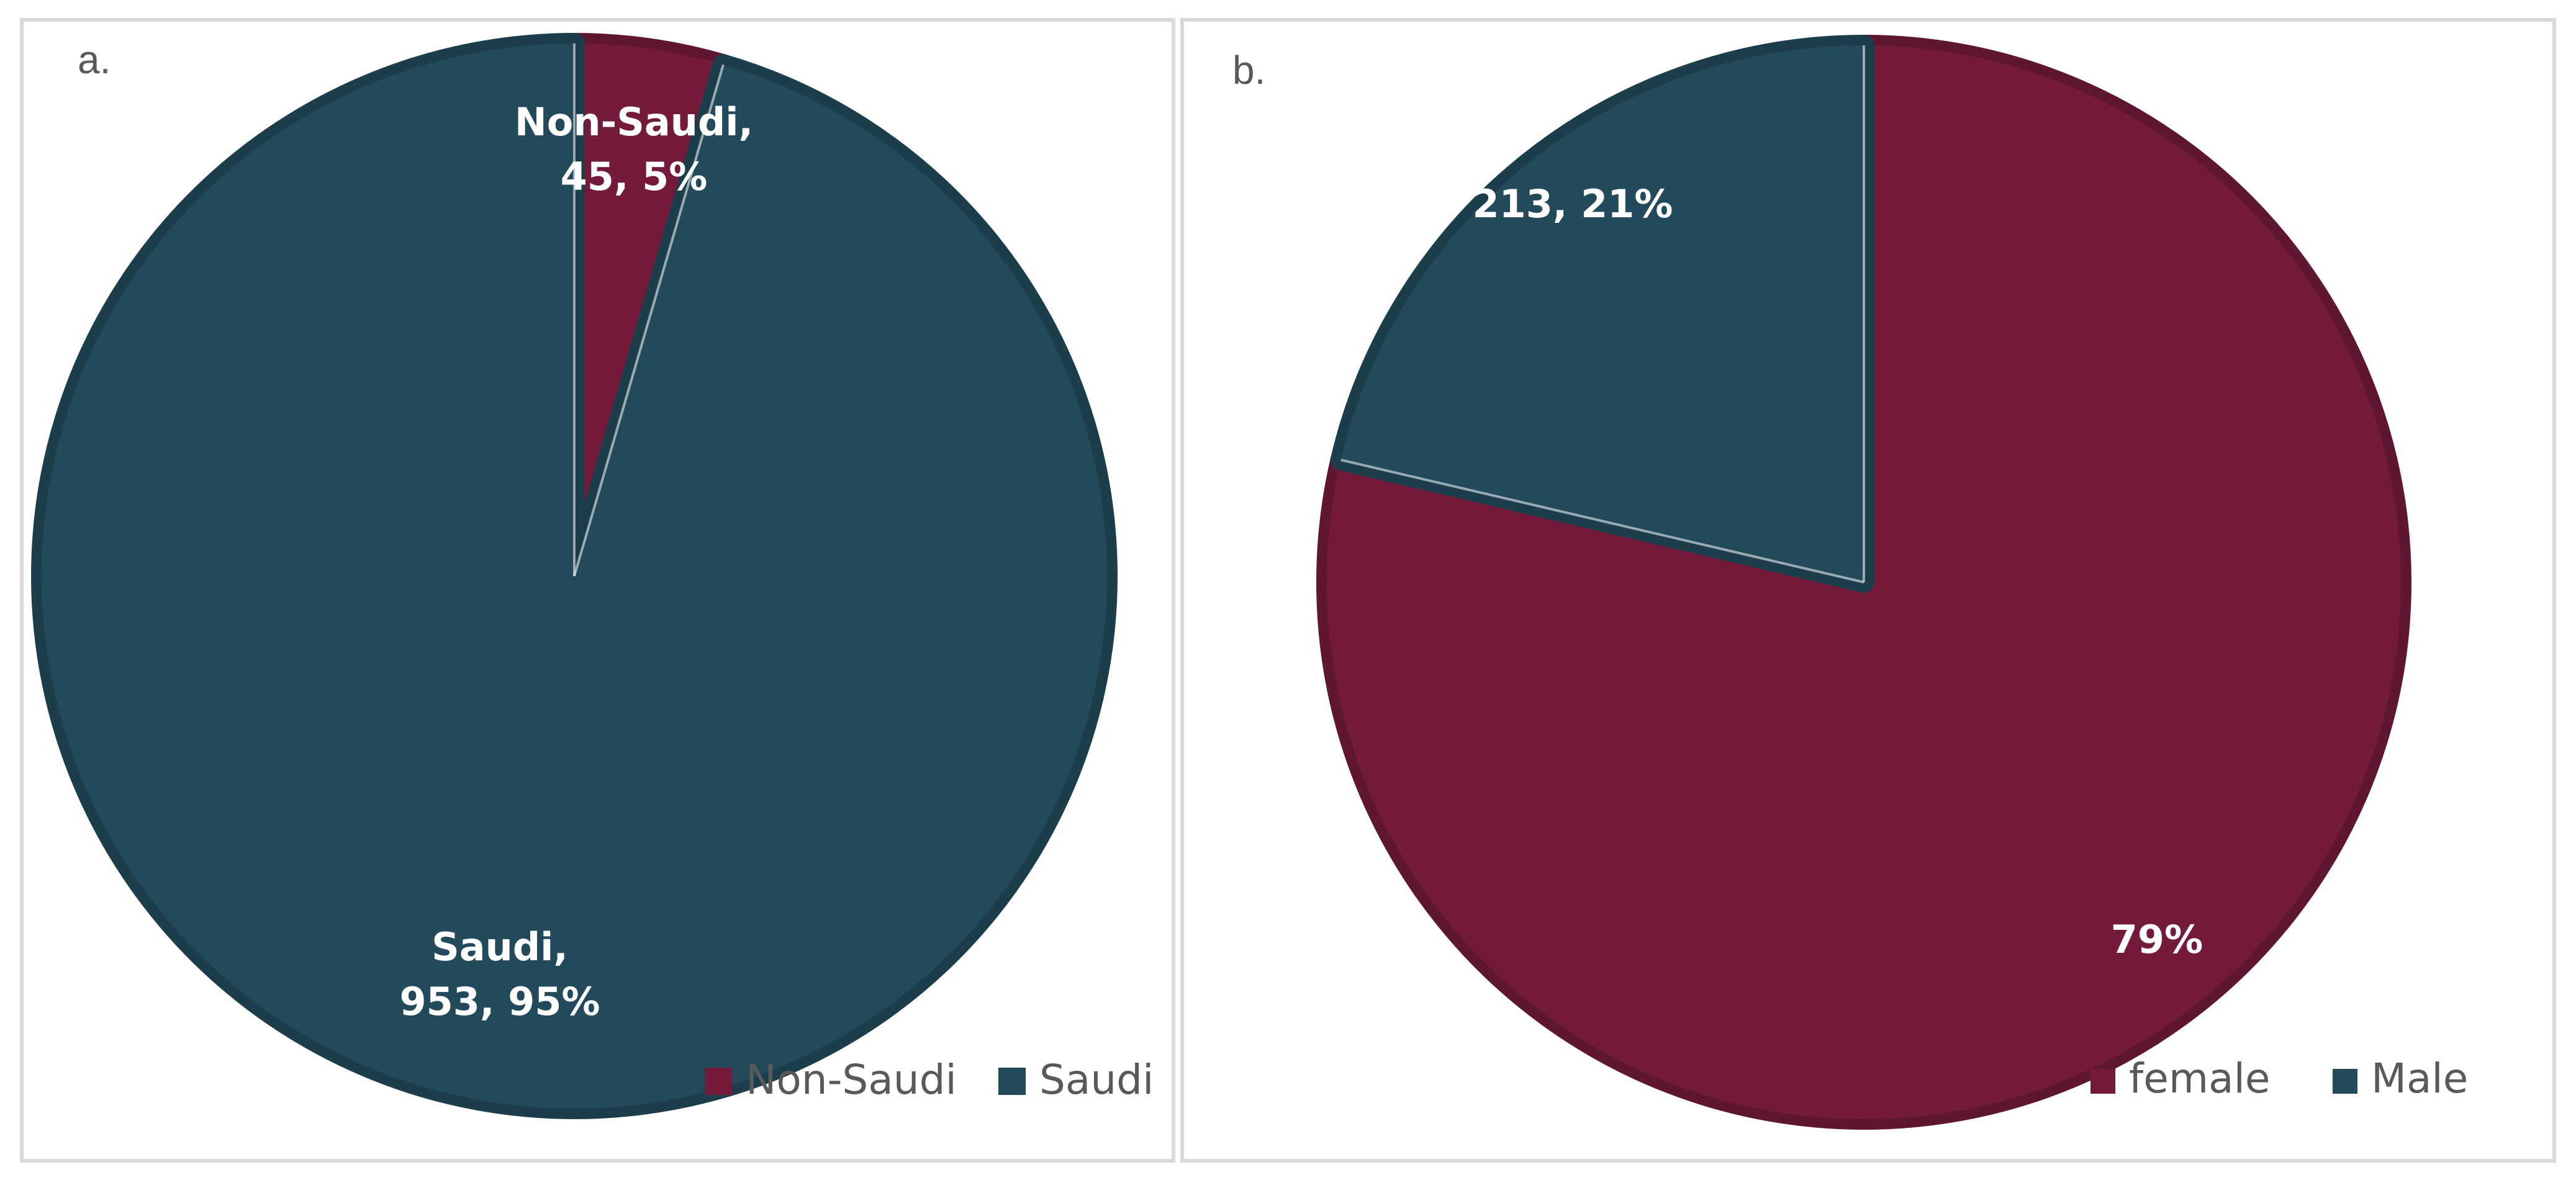 The height and width of the screenshot is (1180, 2576). I want to click on panel-b-letter: b., so click(1248, 70).